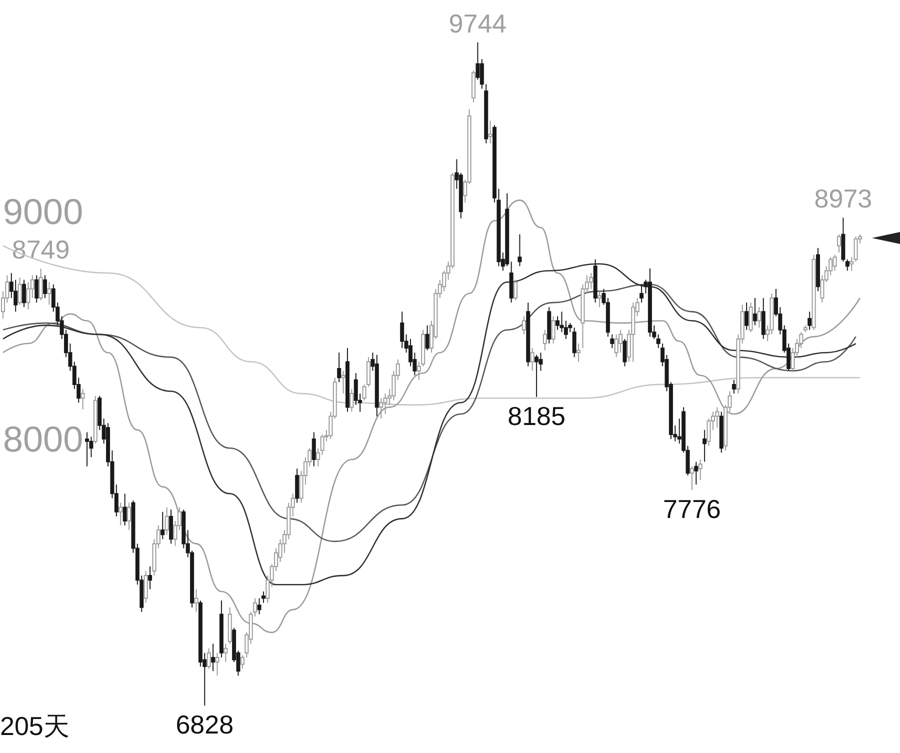 This screenshot has width=900, height=753. Describe the element at coordinates (537, 415) in the screenshot. I see `annotation: 8185` at that location.